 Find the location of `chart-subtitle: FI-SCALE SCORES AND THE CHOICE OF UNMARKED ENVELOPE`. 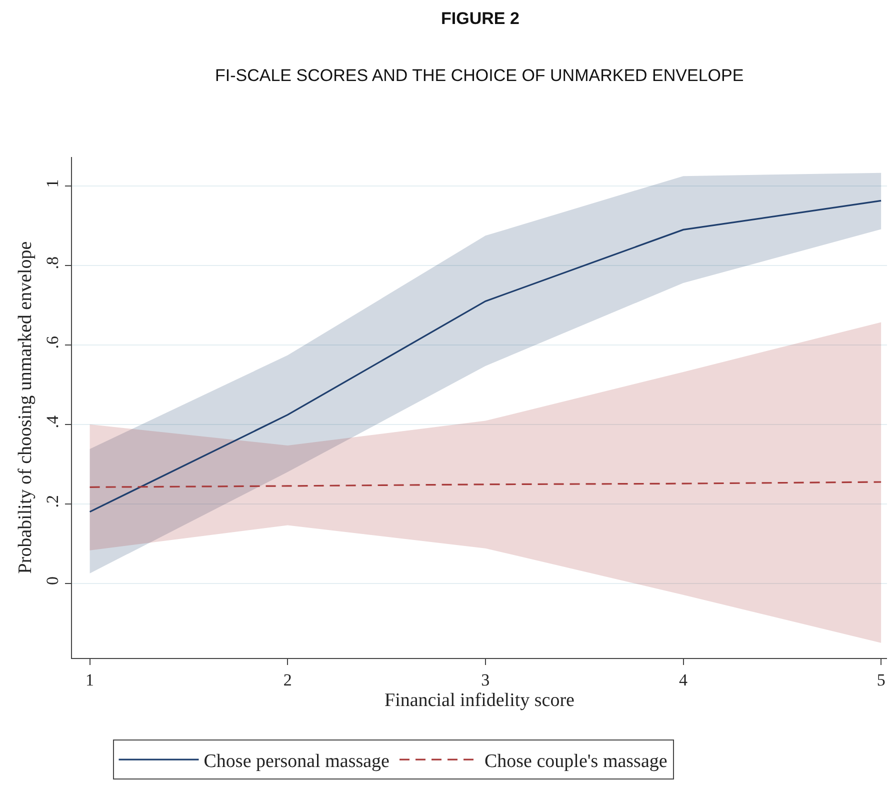

chart-subtitle: FI-SCALE SCORES AND THE CHOICE OF UNMARKED ENVELOPE is located at coordinates (479, 75).